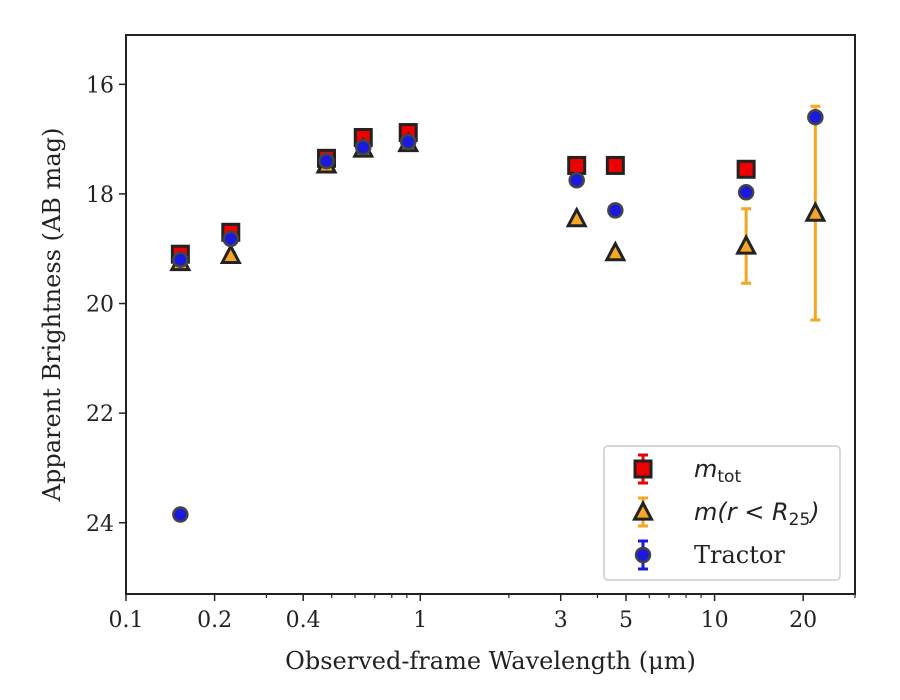 This screenshot has width=900, height=700. I want to click on x-tick-label: 1, so click(420, 620).